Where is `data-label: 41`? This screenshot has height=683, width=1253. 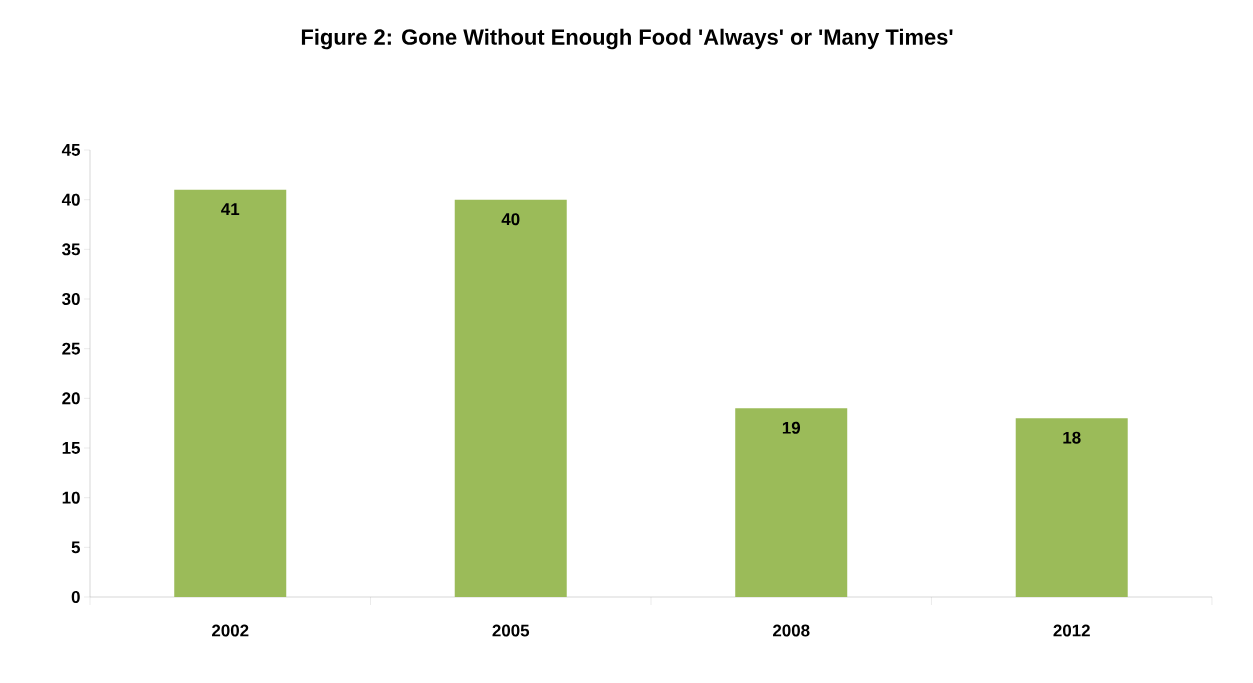
data-label: 41 is located at coordinates (230, 209).